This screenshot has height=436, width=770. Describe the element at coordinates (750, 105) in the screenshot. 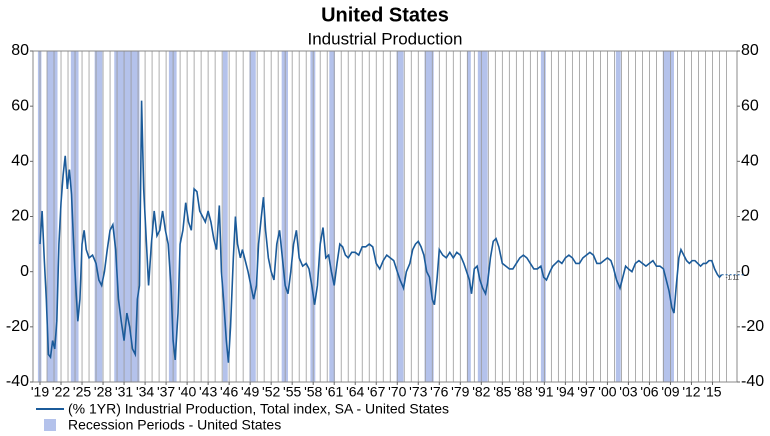

I see `y2-tick-label: 60` at that location.